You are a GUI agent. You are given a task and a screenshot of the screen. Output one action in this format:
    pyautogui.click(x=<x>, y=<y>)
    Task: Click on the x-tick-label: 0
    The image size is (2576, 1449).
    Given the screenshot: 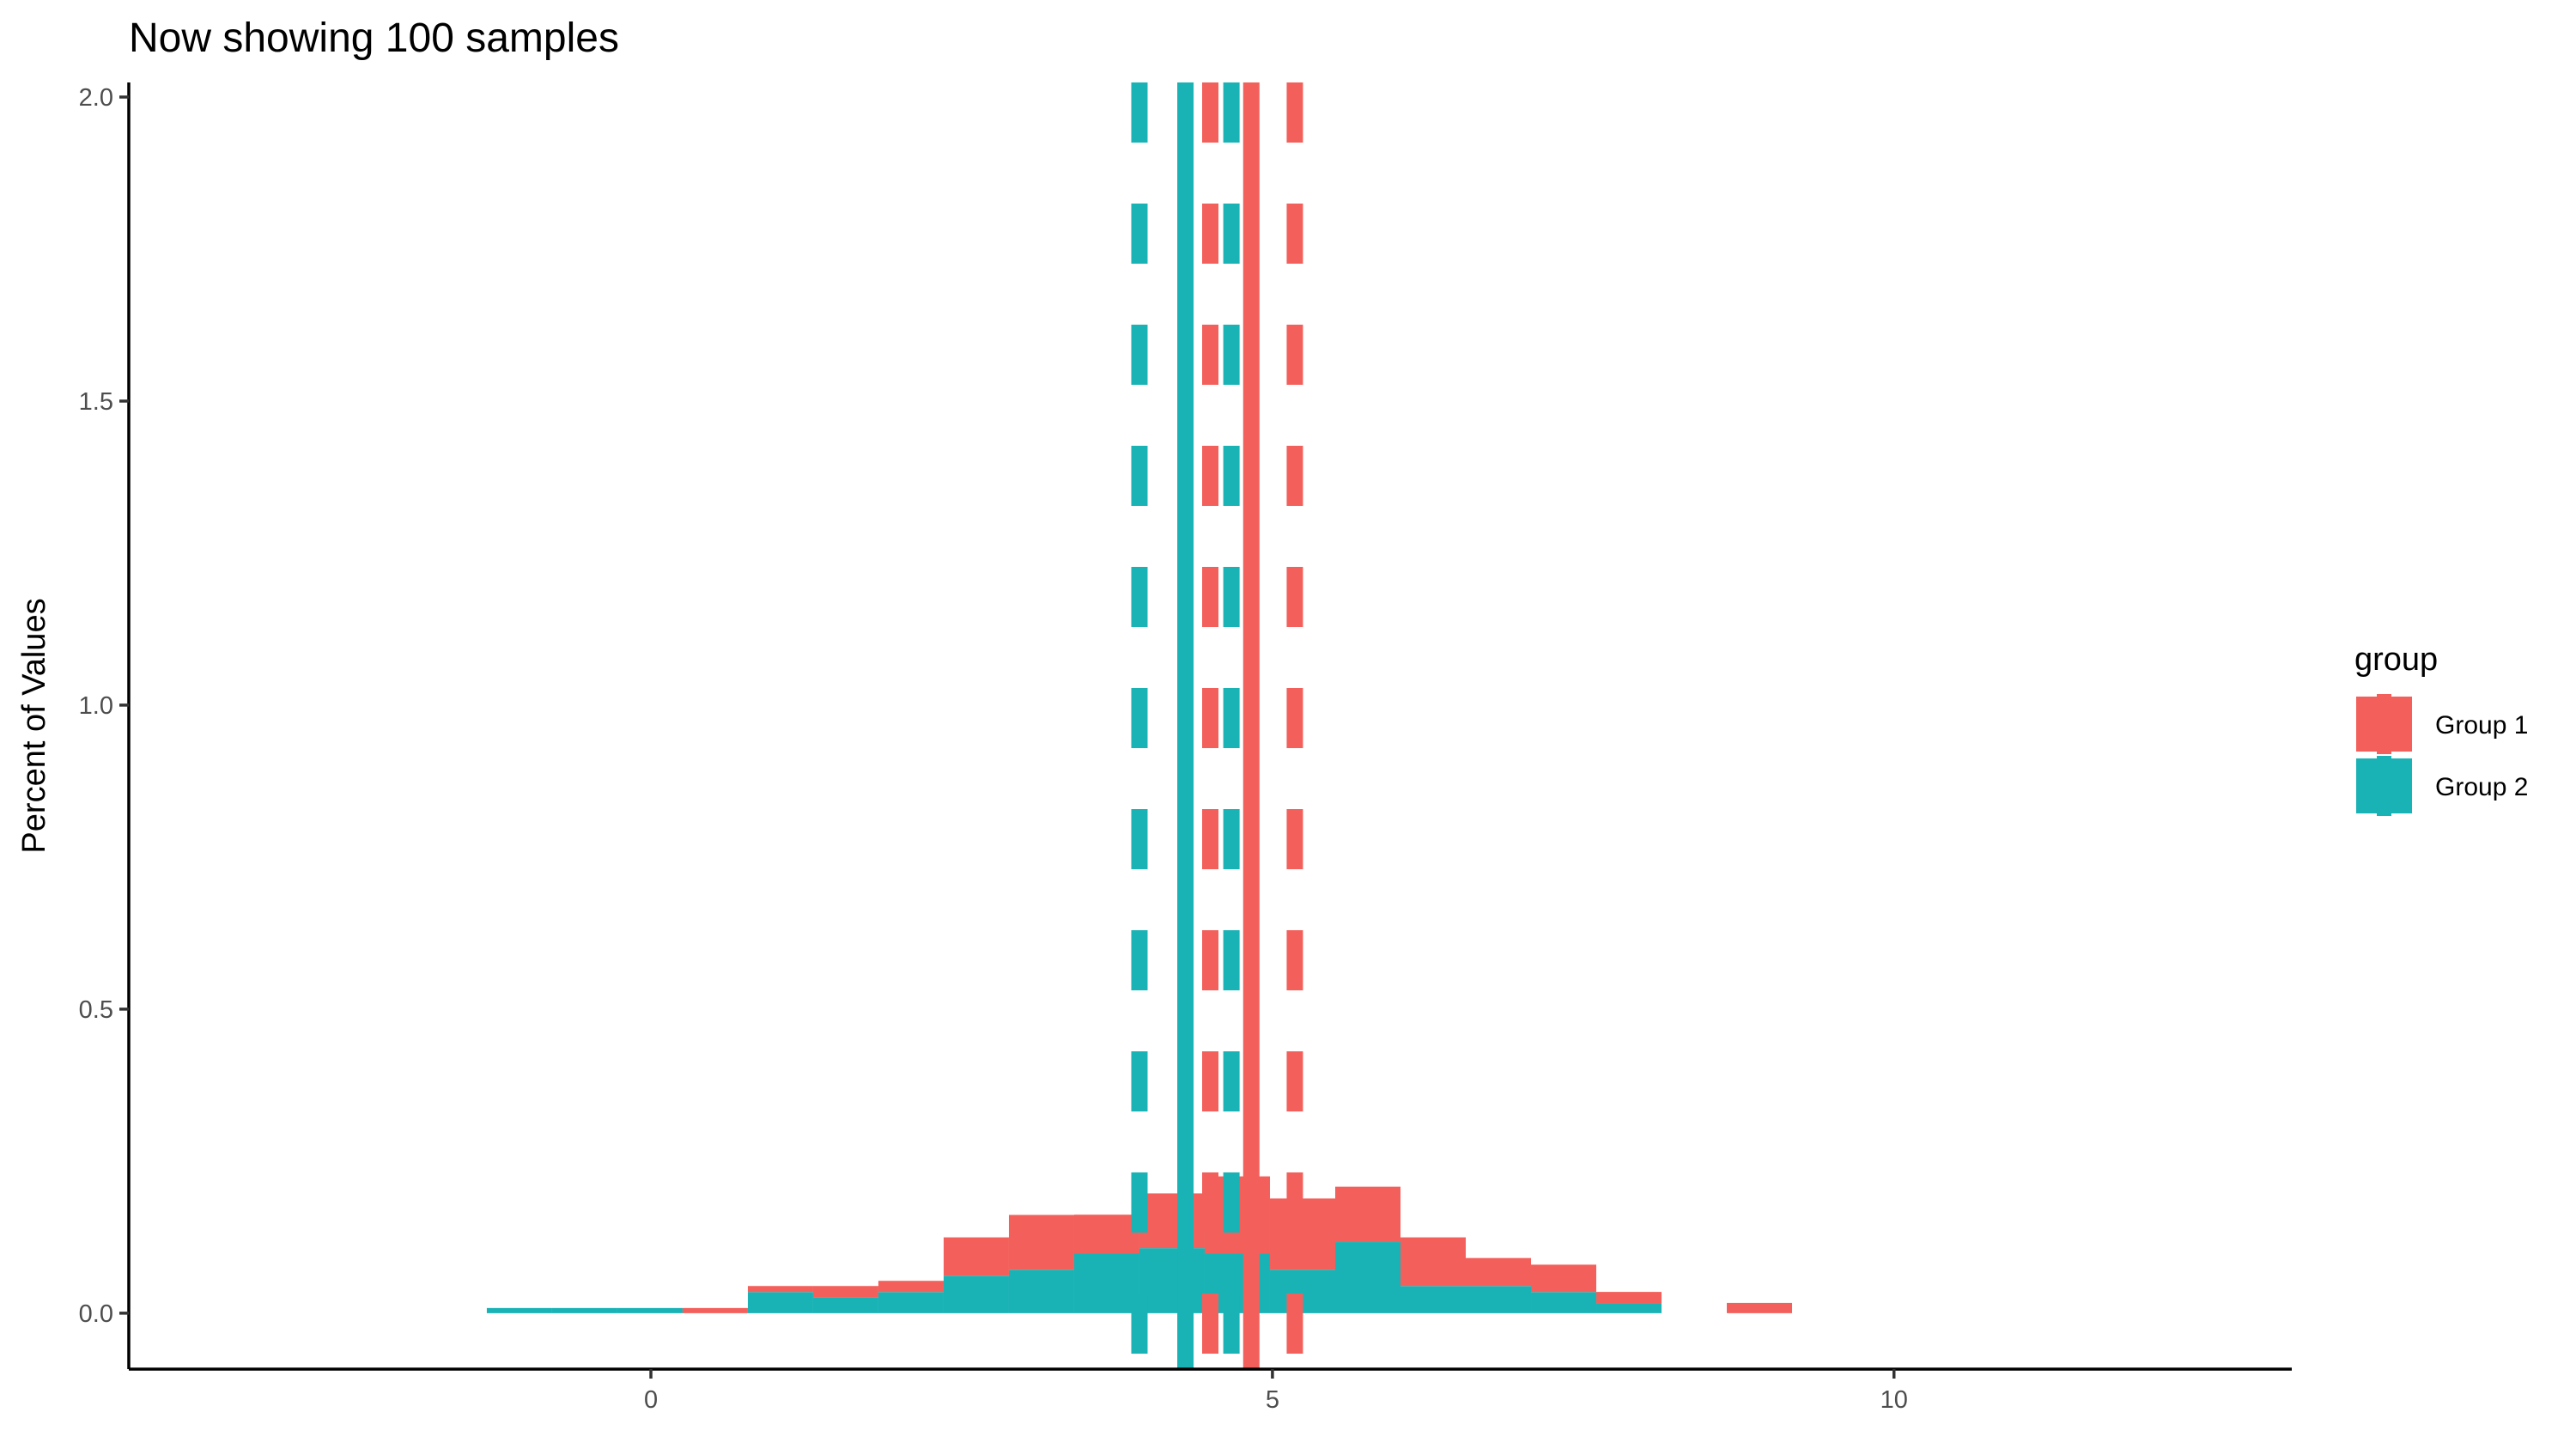 What is the action you would take?
    pyautogui.click(x=651, y=1400)
    